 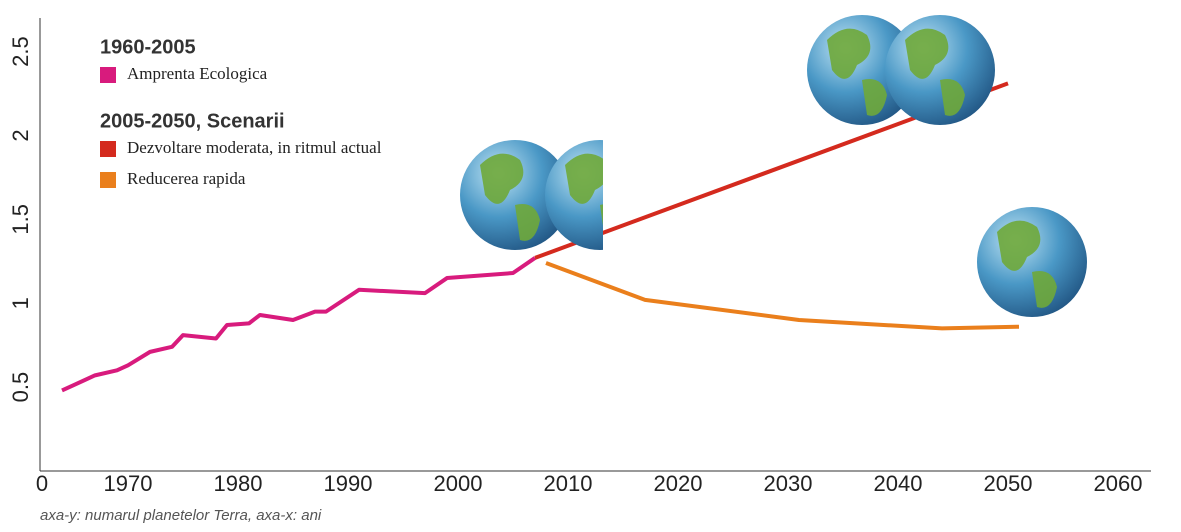 I want to click on x-tick-label: 1990, so click(x=348, y=483).